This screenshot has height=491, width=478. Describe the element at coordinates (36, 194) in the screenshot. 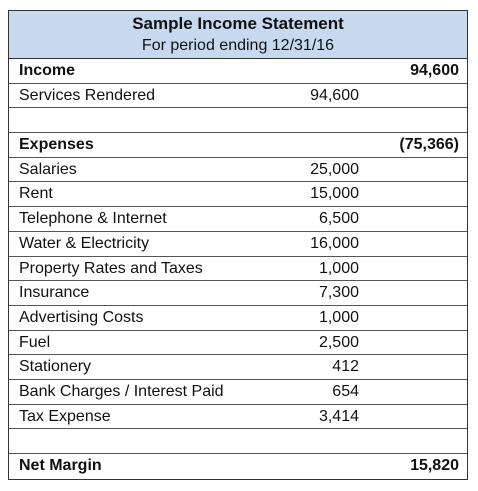

I see `line-item-label: Rent` at that location.